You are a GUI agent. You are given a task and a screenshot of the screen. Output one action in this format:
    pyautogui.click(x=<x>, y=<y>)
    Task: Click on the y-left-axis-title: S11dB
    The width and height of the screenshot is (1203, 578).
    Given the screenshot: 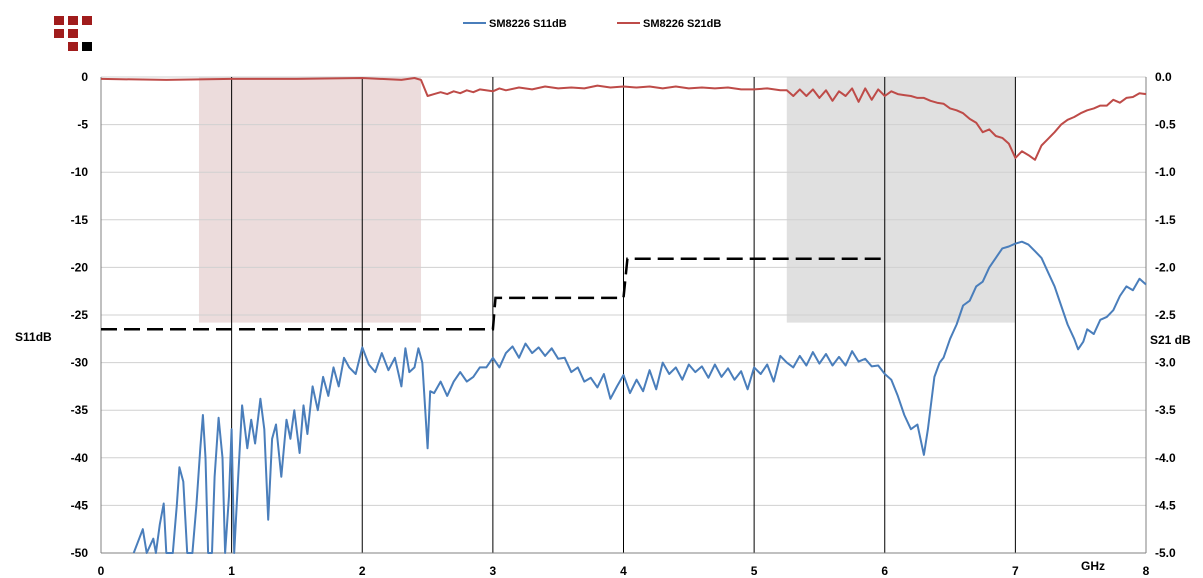 What is the action you would take?
    pyautogui.click(x=33, y=337)
    